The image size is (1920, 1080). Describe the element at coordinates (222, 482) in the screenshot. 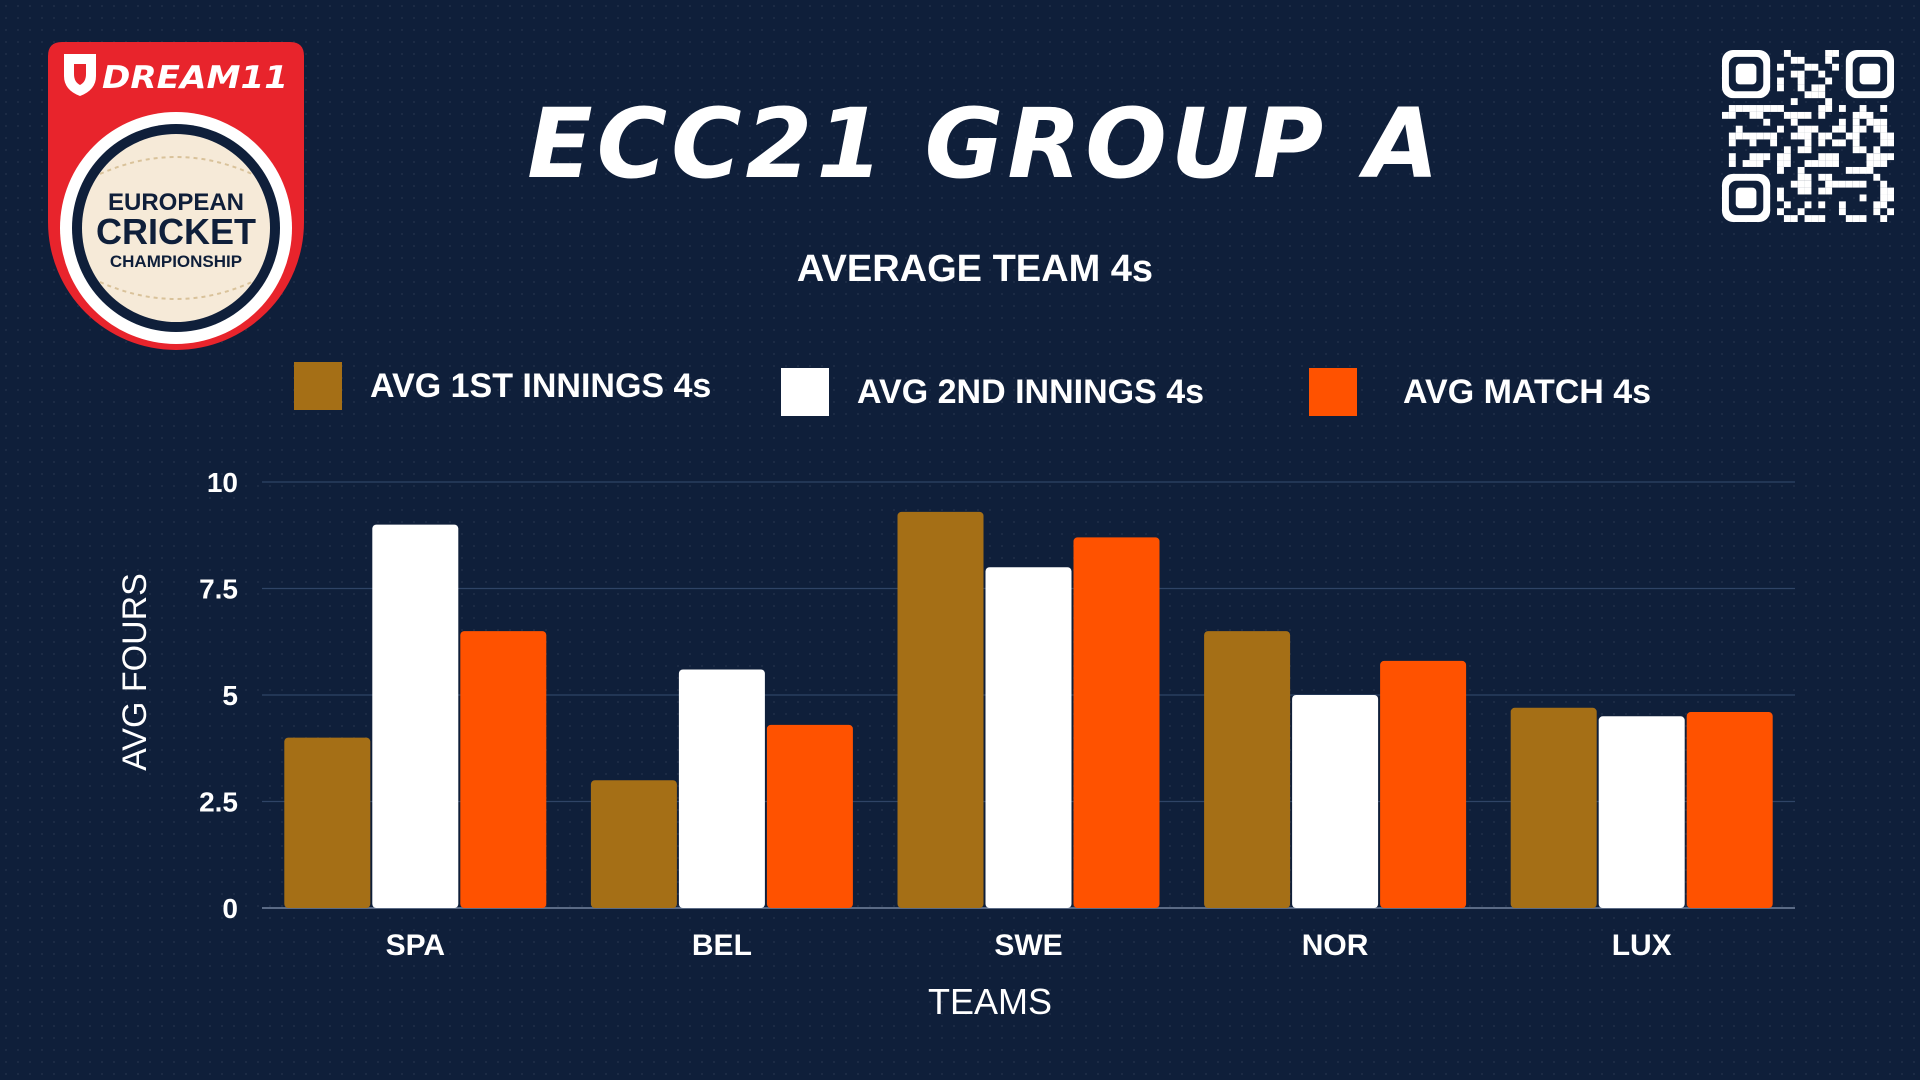

I see `y-tick-label: 10` at that location.